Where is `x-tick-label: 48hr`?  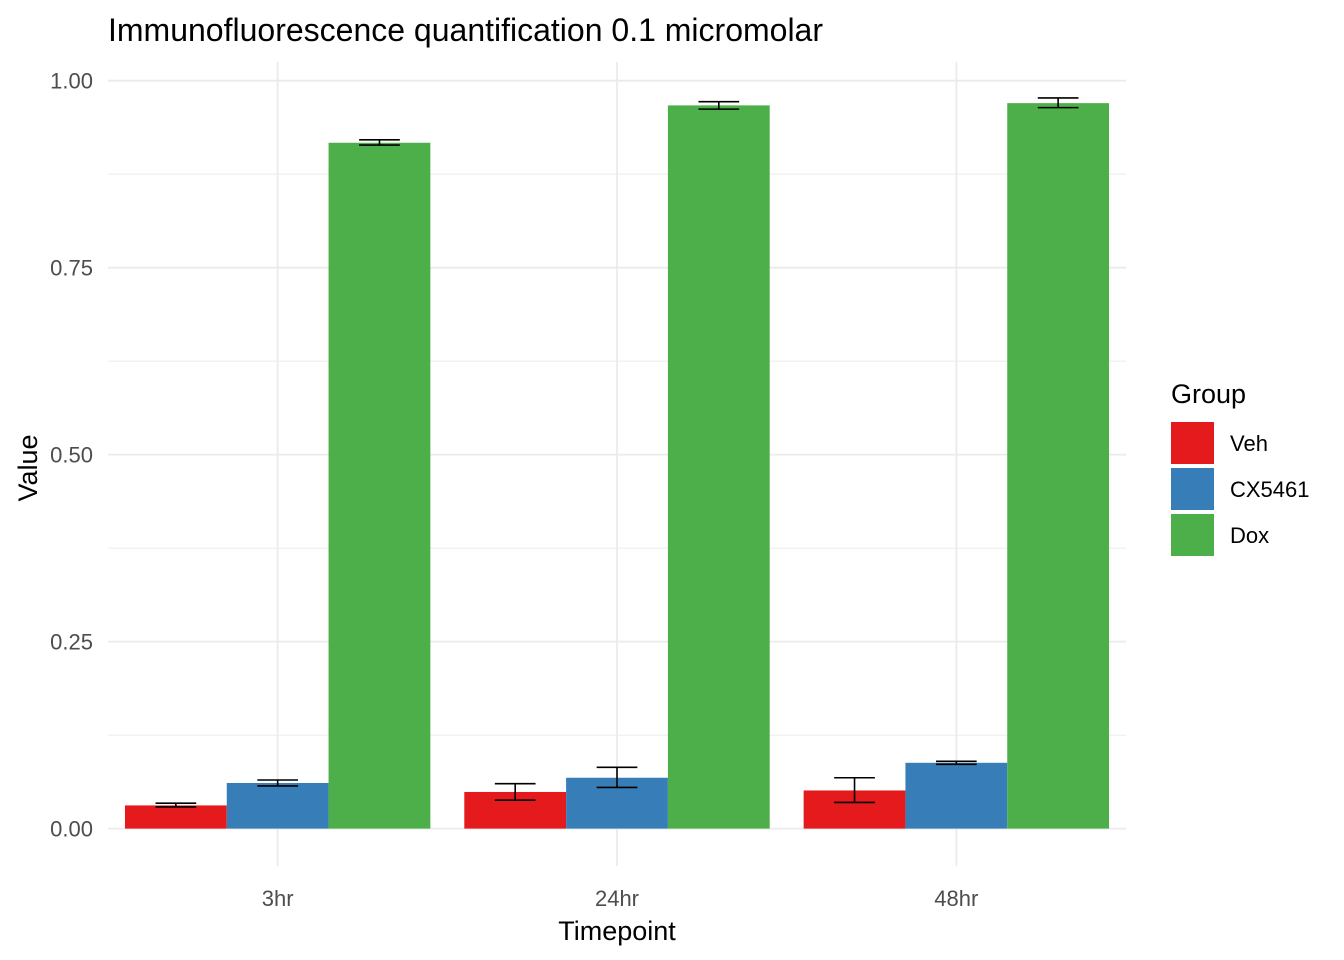
x-tick-label: 48hr is located at coordinates (956, 898).